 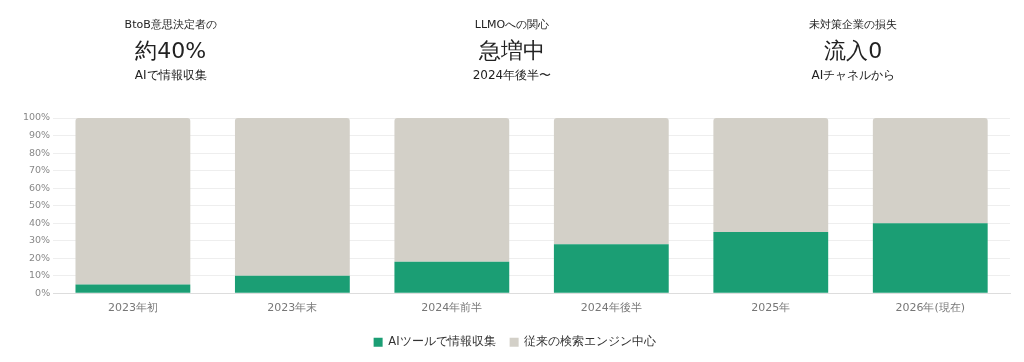 I want to click on x-tick-label: 2026年(現在), so click(x=930, y=307).